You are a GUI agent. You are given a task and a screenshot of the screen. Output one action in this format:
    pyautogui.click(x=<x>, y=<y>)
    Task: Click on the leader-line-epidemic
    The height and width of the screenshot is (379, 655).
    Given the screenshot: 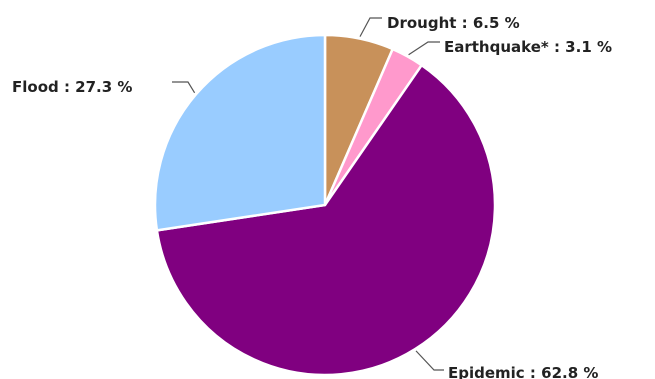 What is the action you would take?
    pyautogui.click(x=429, y=360)
    